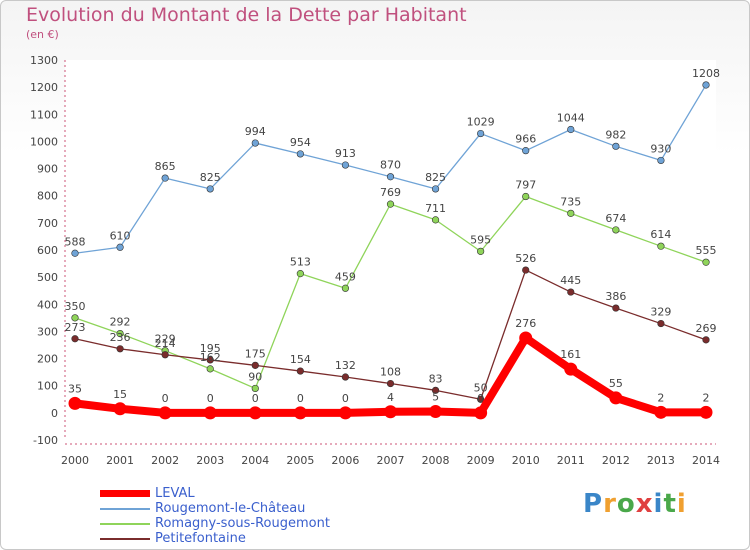 This screenshot has height=550, width=750. I want to click on y-tick-label: 1300, so click(44, 60).